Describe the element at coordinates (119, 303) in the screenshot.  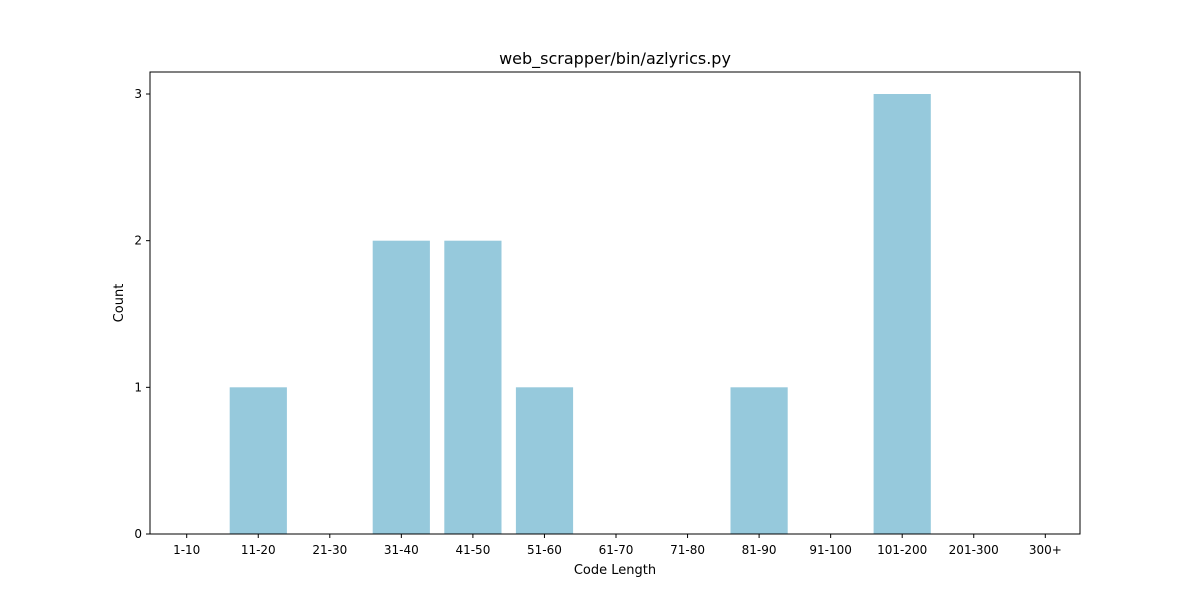
I see `y-axis-label: Count` at that location.